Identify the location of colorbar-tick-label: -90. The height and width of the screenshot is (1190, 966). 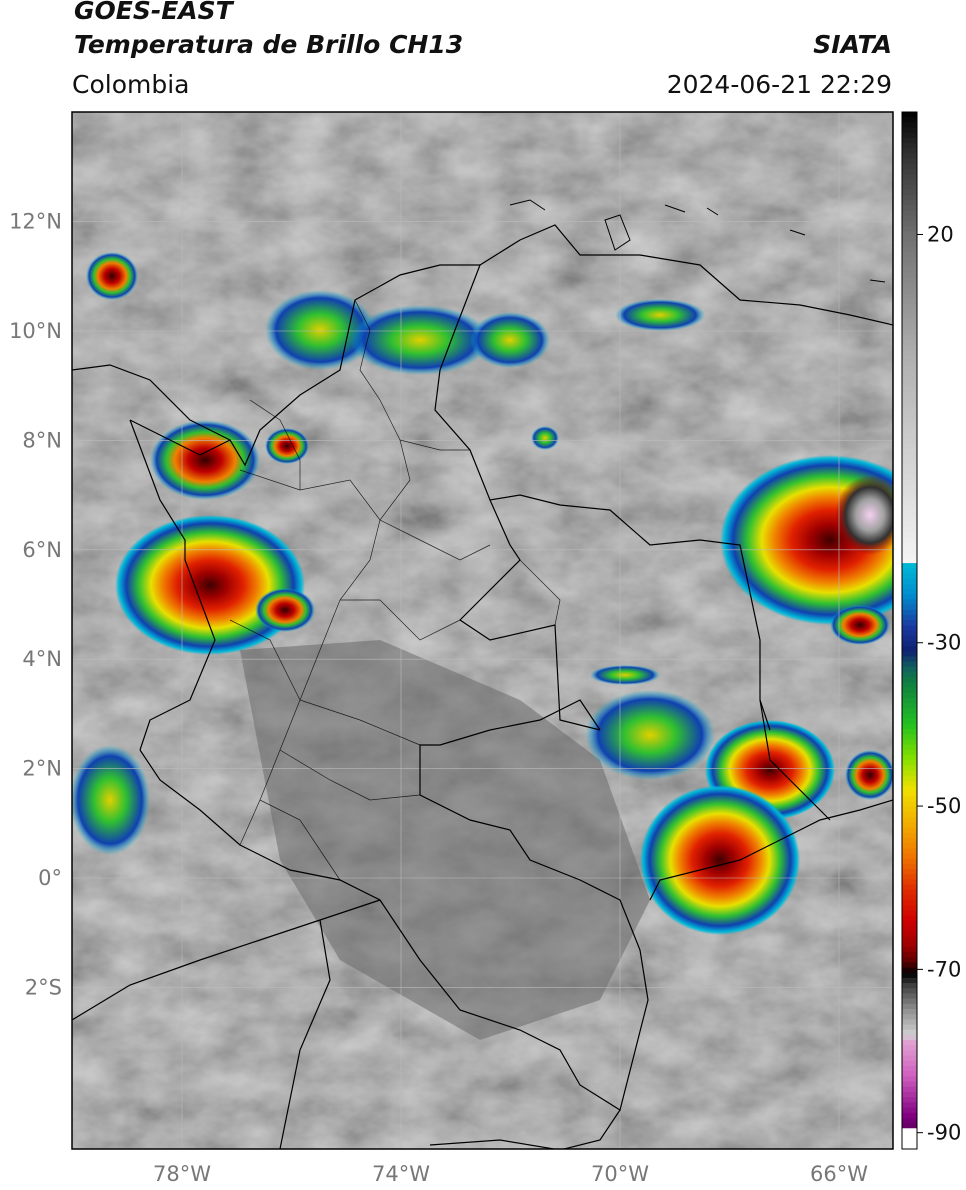
(944, 1133).